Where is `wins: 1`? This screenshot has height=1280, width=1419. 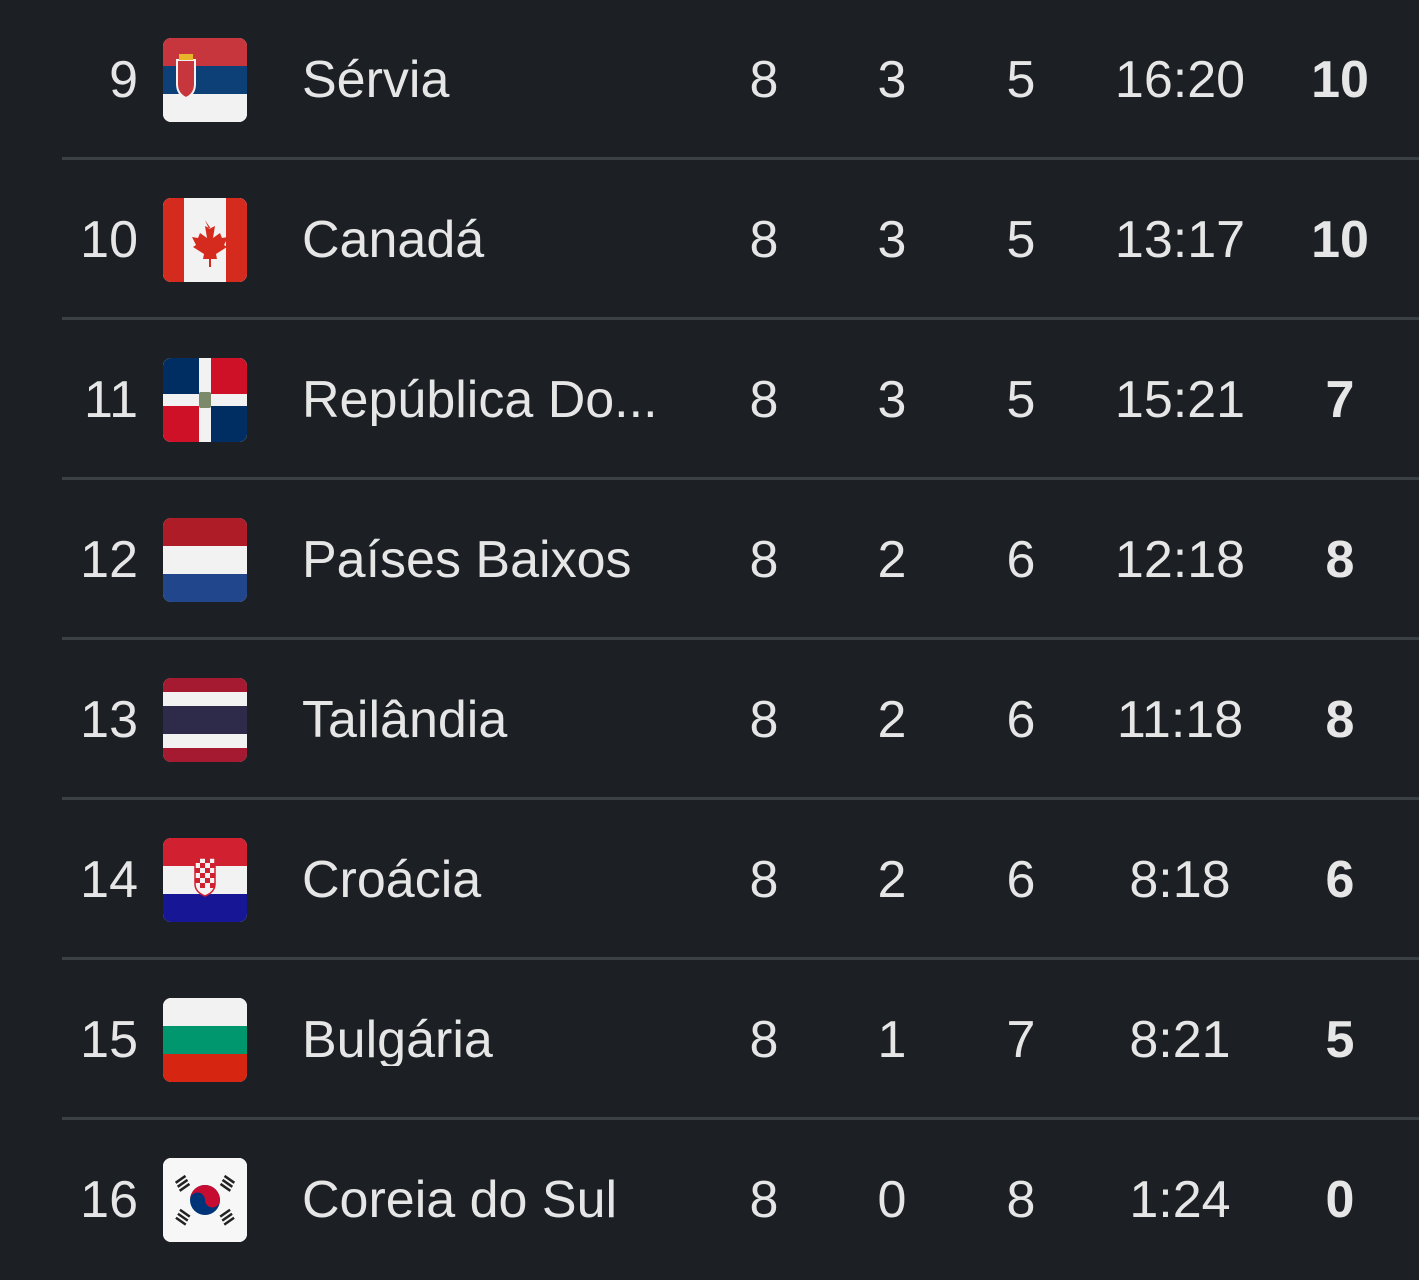 wins: 1 is located at coordinates (892, 1040).